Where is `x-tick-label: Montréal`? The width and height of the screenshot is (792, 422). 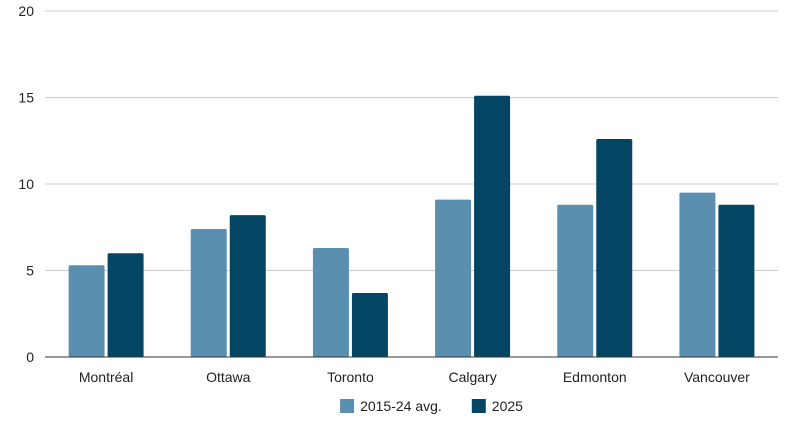
x-tick-label: Montréal is located at coordinates (106, 377).